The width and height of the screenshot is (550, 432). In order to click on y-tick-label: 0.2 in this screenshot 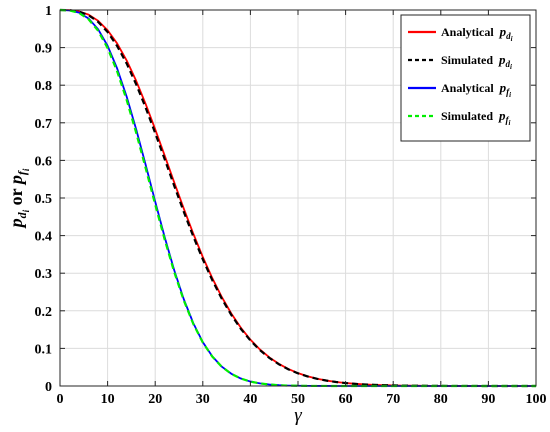, I will do `click(44, 312)`.